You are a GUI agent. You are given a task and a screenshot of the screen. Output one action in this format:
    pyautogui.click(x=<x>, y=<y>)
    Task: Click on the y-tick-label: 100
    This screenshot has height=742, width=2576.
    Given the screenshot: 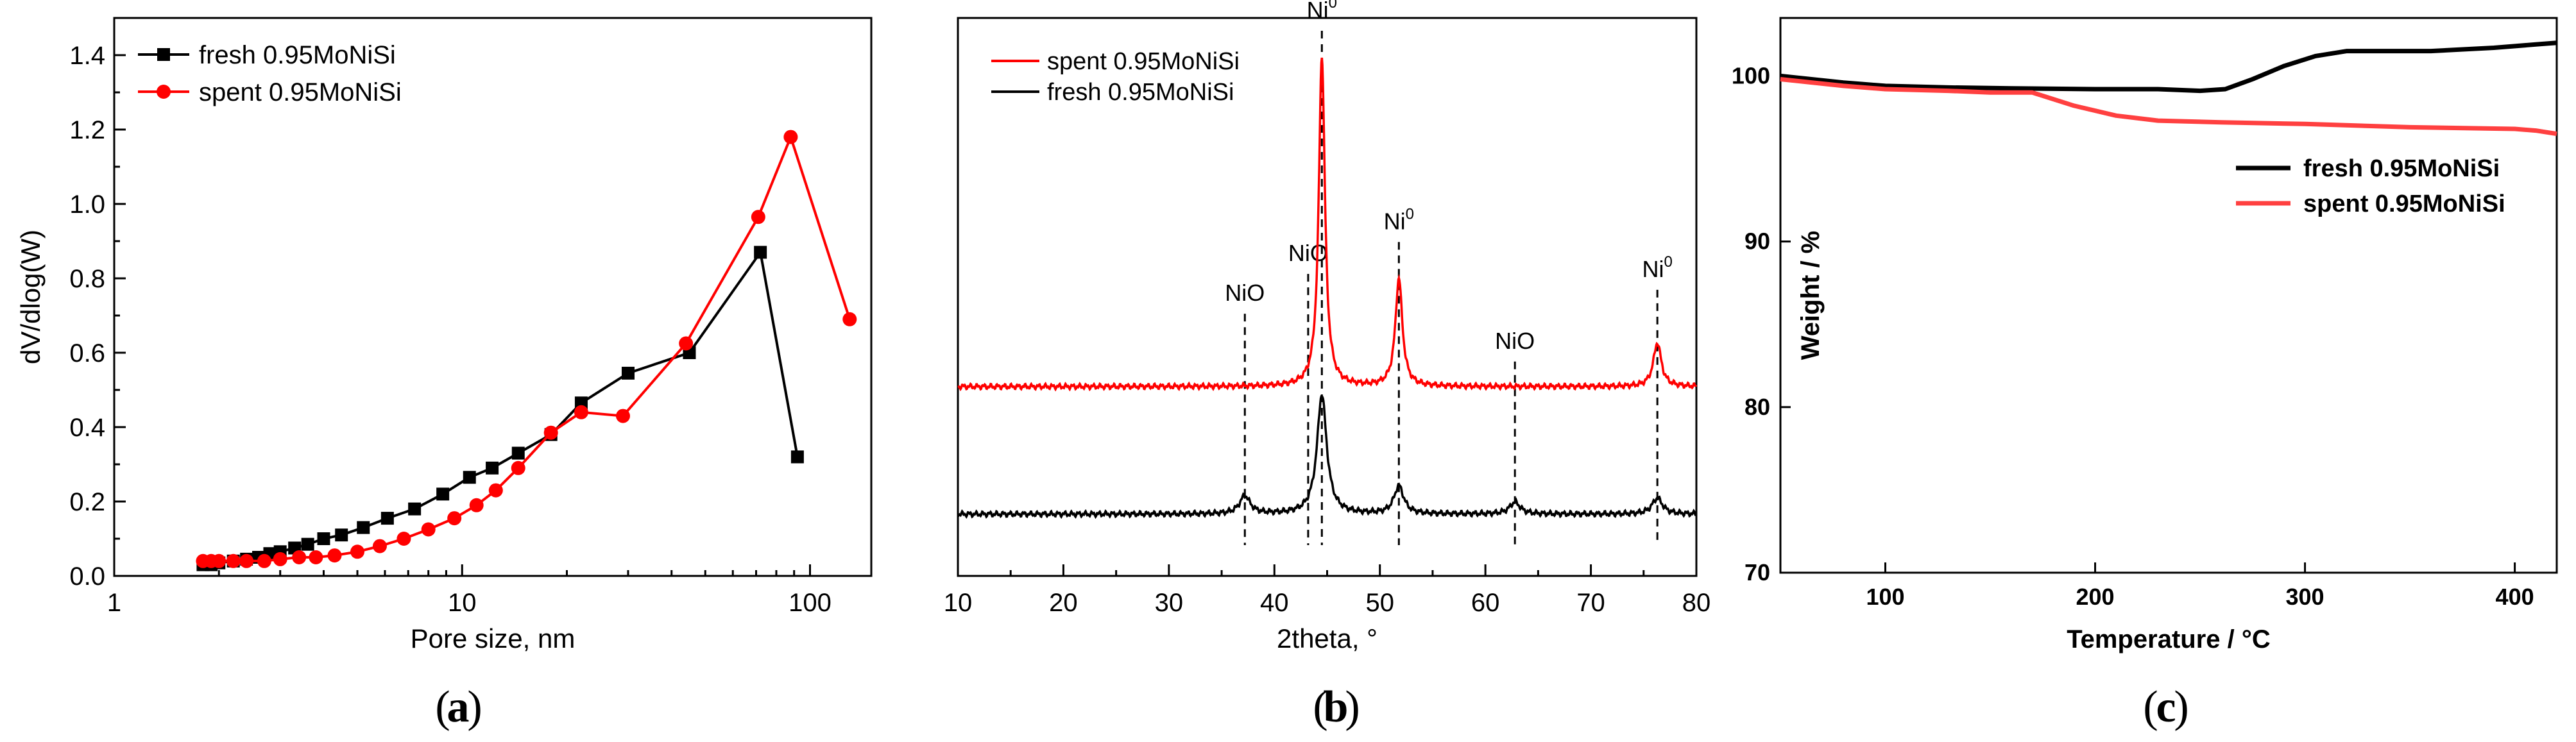 What is the action you would take?
    pyautogui.click(x=1751, y=75)
    